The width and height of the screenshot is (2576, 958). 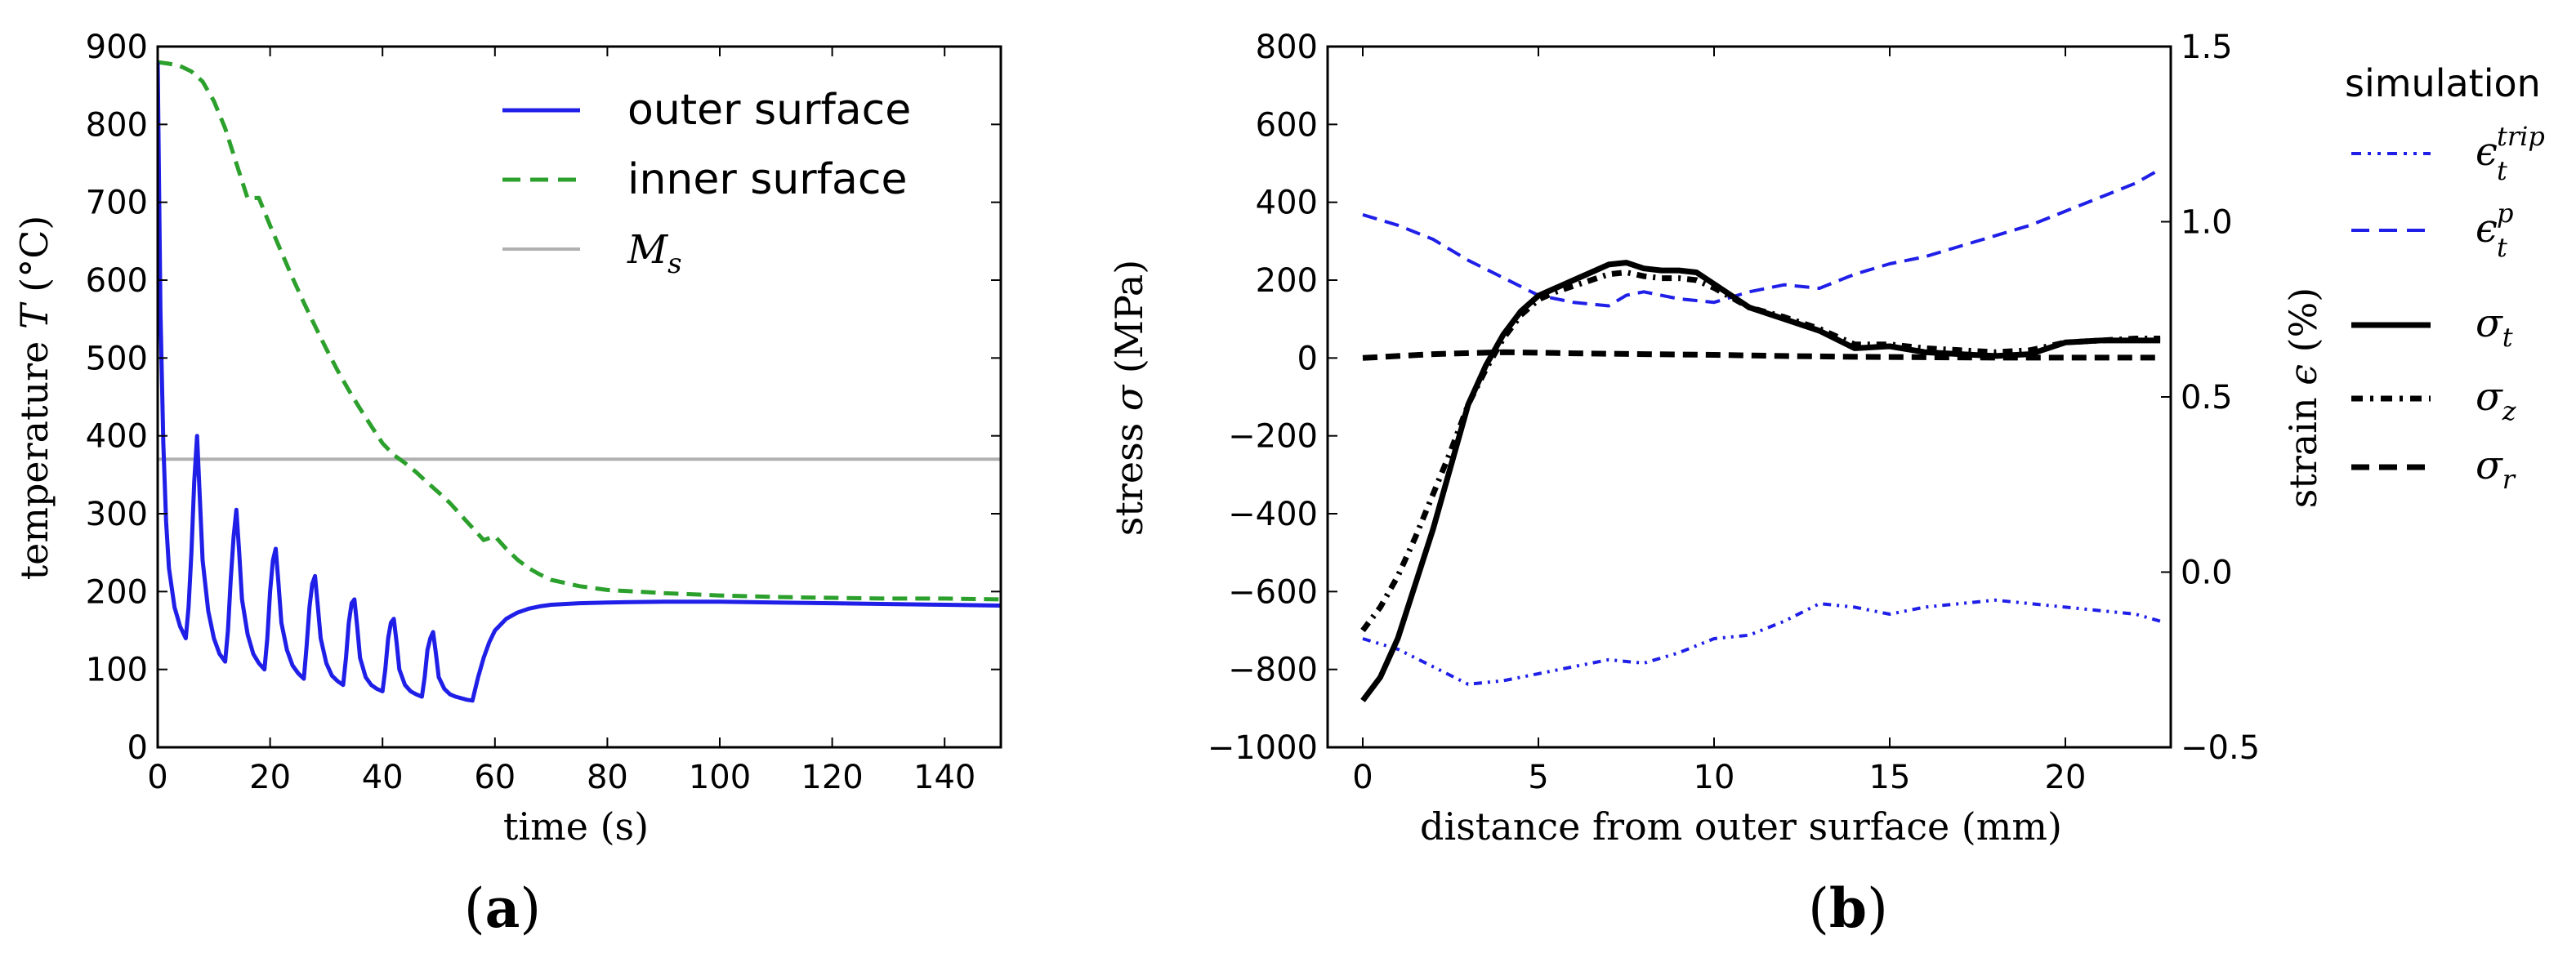 I want to click on panel-a-caption: (a), so click(x=503, y=908).